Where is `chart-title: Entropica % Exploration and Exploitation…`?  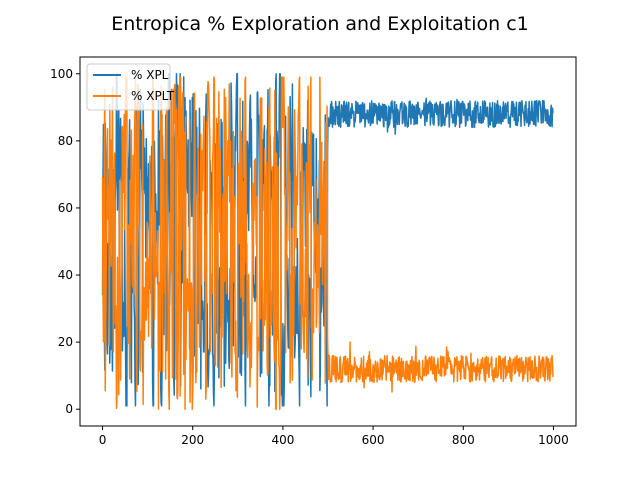 chart-title: Entropica % Exploration and Exploitation… is located at coordinates (320, 24).